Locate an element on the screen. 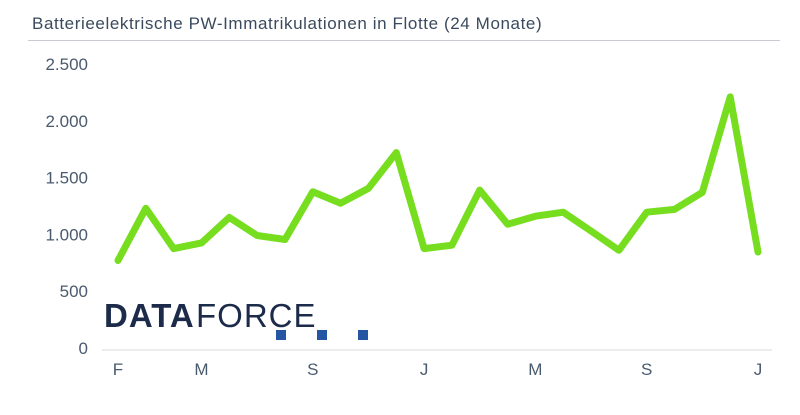  x-tick-label: F is located at coordinates (118, 369).